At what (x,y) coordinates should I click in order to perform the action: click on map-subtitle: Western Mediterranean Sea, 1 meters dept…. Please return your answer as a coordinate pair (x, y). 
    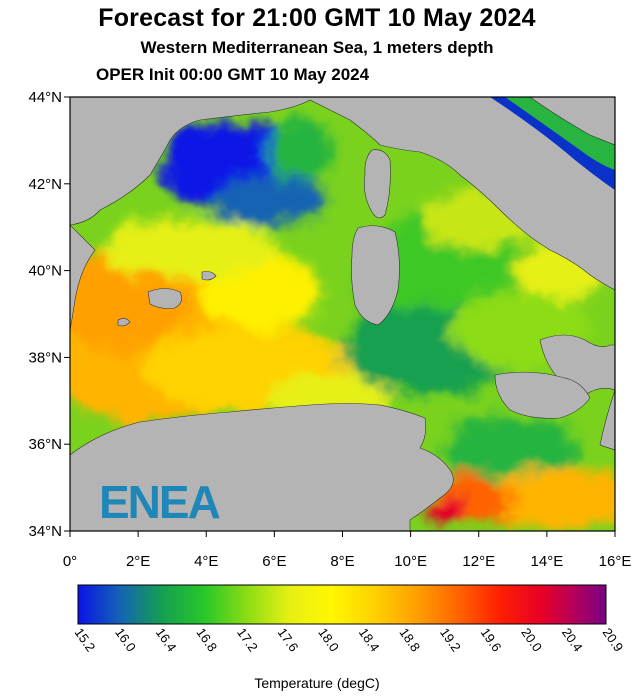
    Looking at the image, I should click on (317, 47).